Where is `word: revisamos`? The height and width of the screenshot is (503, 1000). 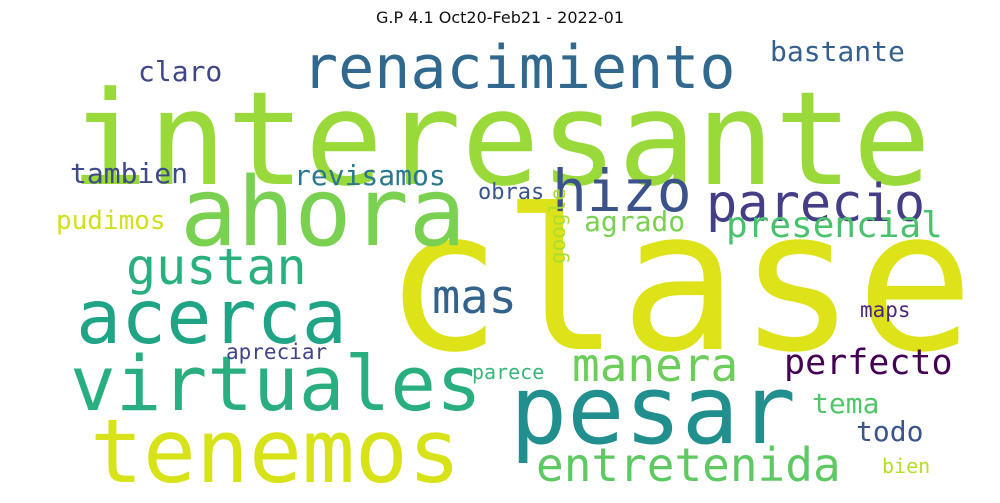 word: revisamos is located at coordinates (370, 175).